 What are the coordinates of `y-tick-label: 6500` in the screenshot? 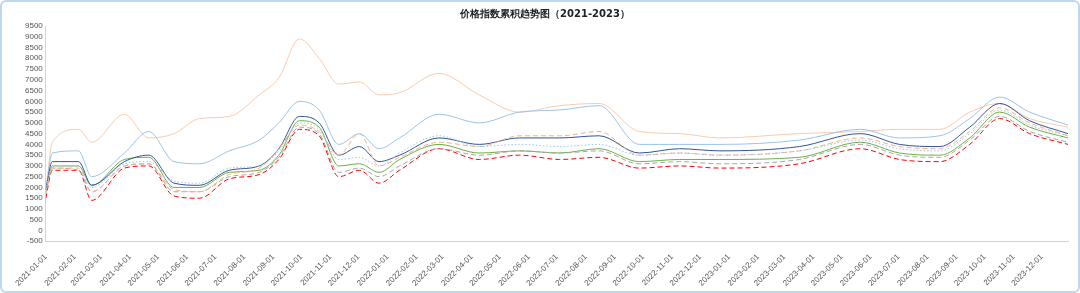 It's located at (34, 90).